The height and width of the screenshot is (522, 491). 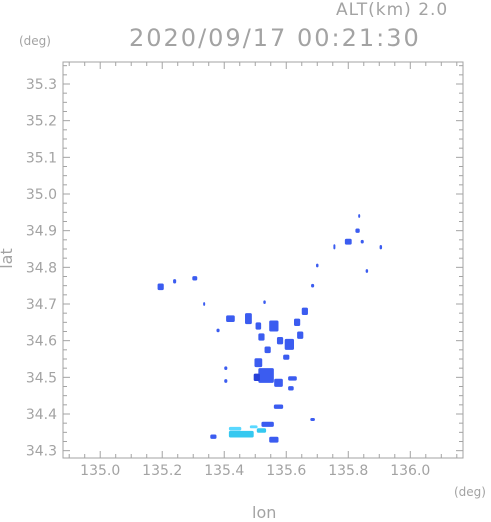 I want to click on y-axis-unit: (deg), so click(x=35, y=41).